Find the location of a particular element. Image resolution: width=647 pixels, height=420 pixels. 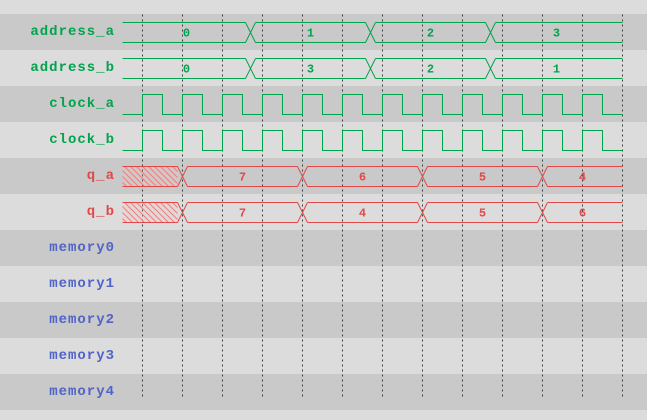

row-band-memory1 is located at coordinates (323, 284).